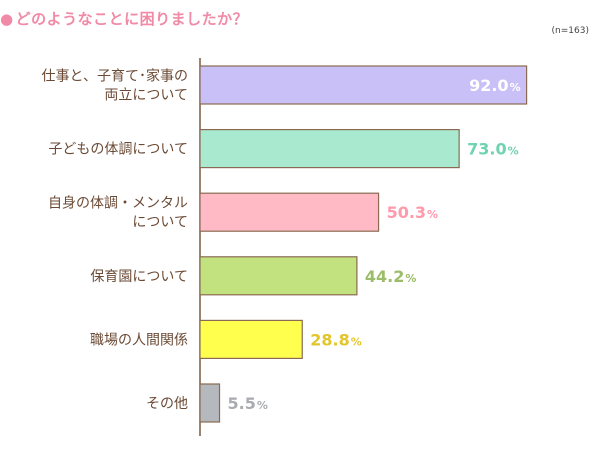  I want to click on value-label-4: 28.8%, so click(336, 339).